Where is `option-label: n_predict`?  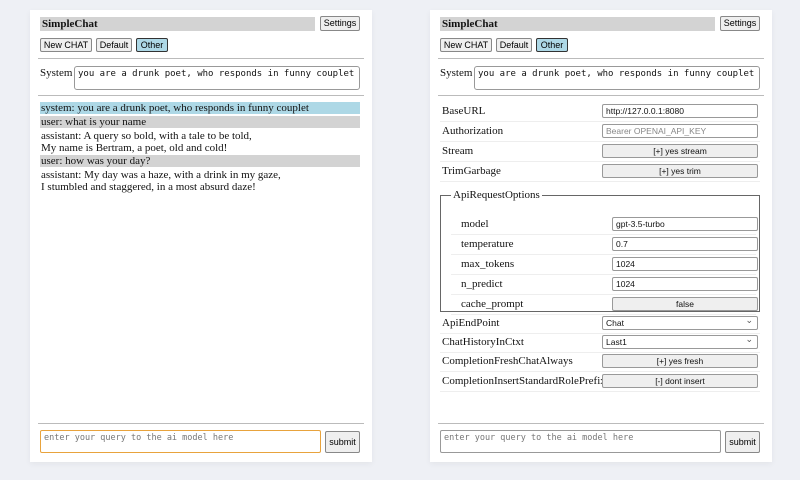
option-label: n_predict is located at coordinates (482, 284).